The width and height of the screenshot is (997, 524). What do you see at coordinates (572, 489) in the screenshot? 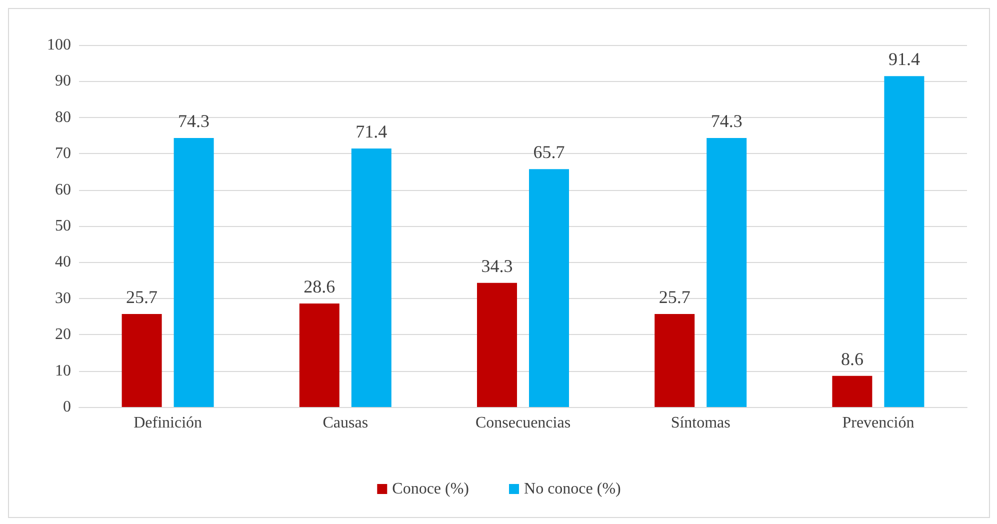
I see `legend-label: No conoce (%)` at bounding box center [572, 489].